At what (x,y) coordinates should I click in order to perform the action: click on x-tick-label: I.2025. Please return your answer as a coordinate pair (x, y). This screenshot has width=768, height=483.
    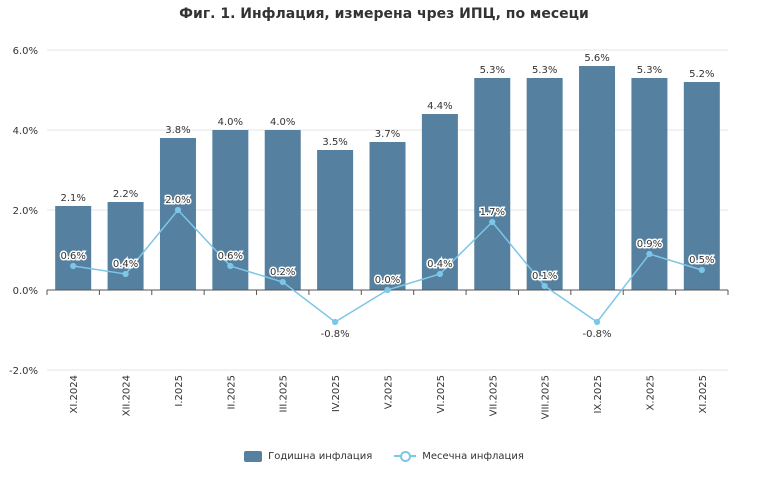
    Looking at the image, I should click on (179, 391).